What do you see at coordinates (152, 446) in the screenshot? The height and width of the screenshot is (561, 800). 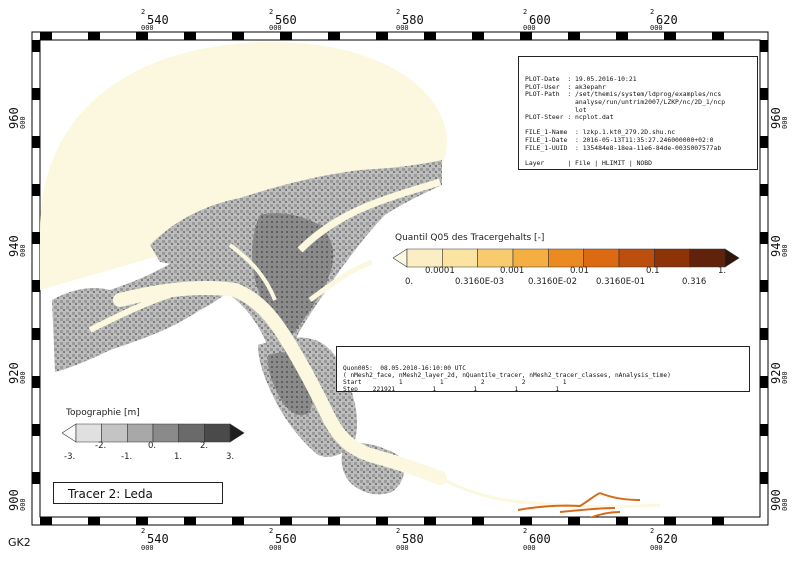 I see `topo-label: 0.` at bounding box center [152, 446].